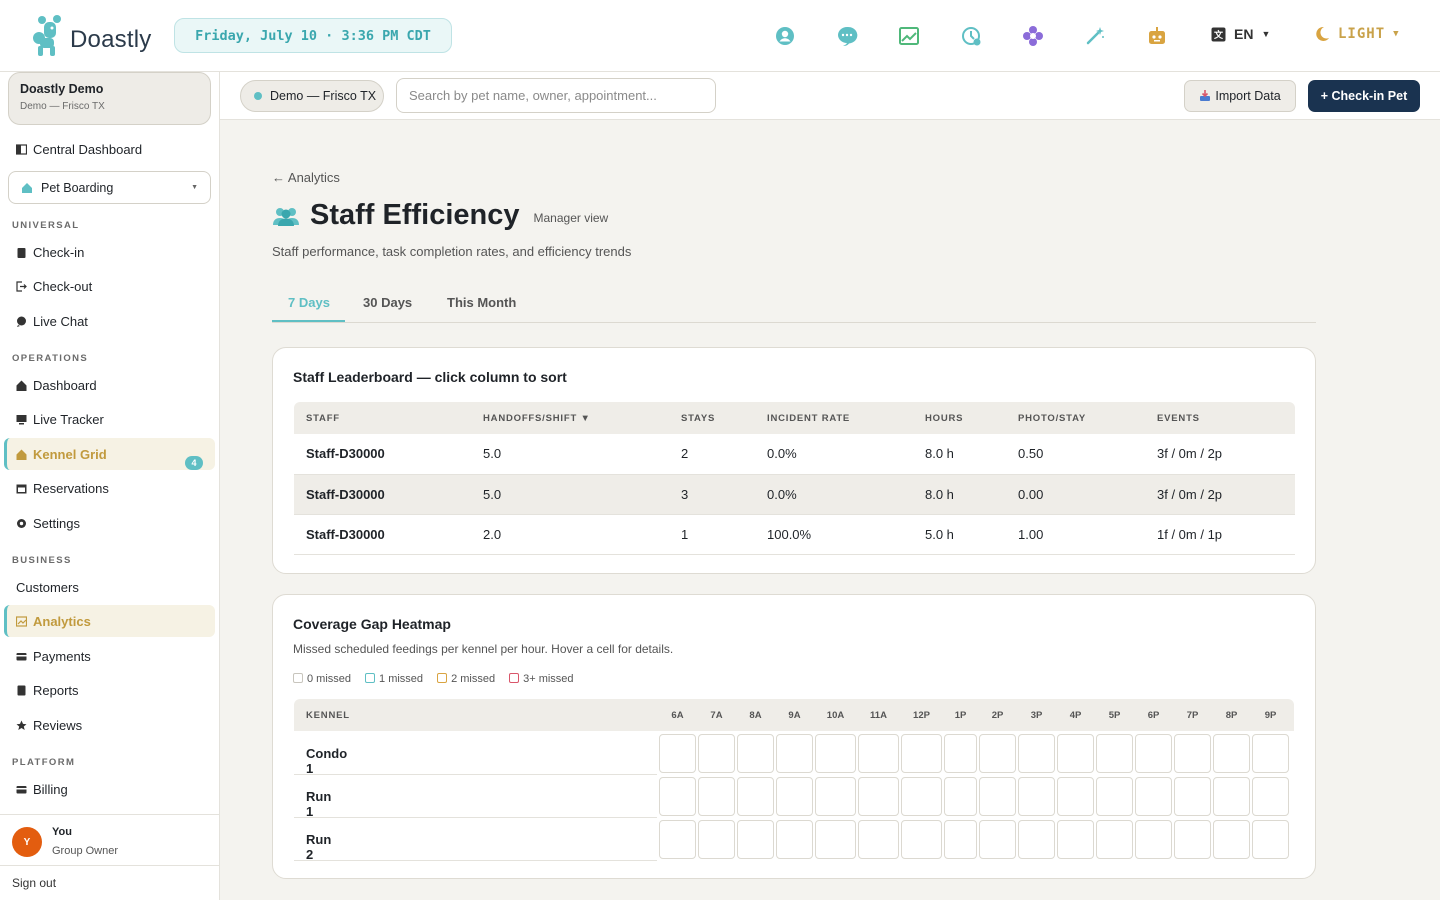 This screenshot has height=900, width=1440. Describe the element at coordinates (677, 715) in the screenshot. I see `hour-label: 6A` at that location.